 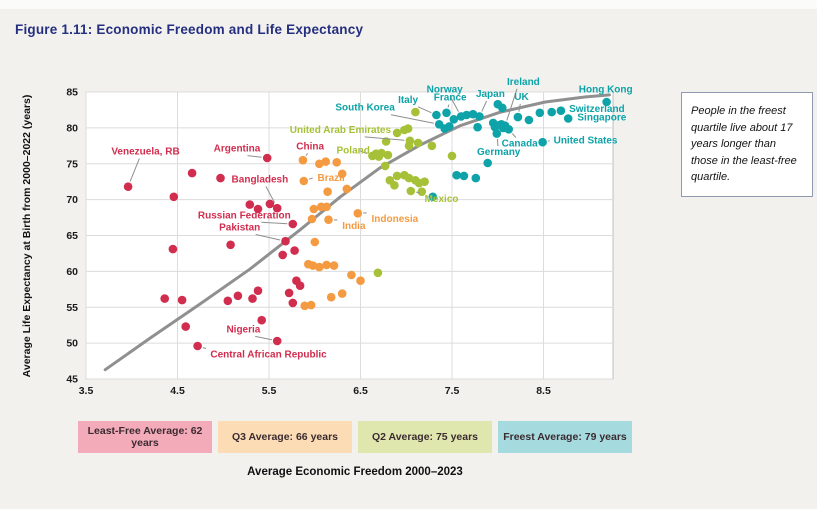 I want to click on country-label-india: India, so click(x=354, y=226).